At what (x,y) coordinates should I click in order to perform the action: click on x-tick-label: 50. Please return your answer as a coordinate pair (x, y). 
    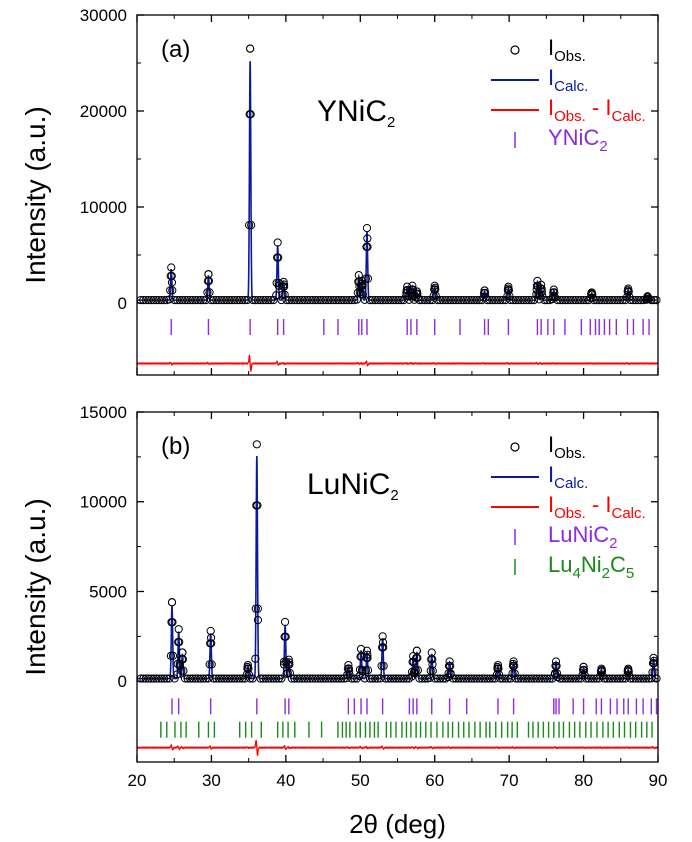
    Looking at the image, I should click on (360, 780).